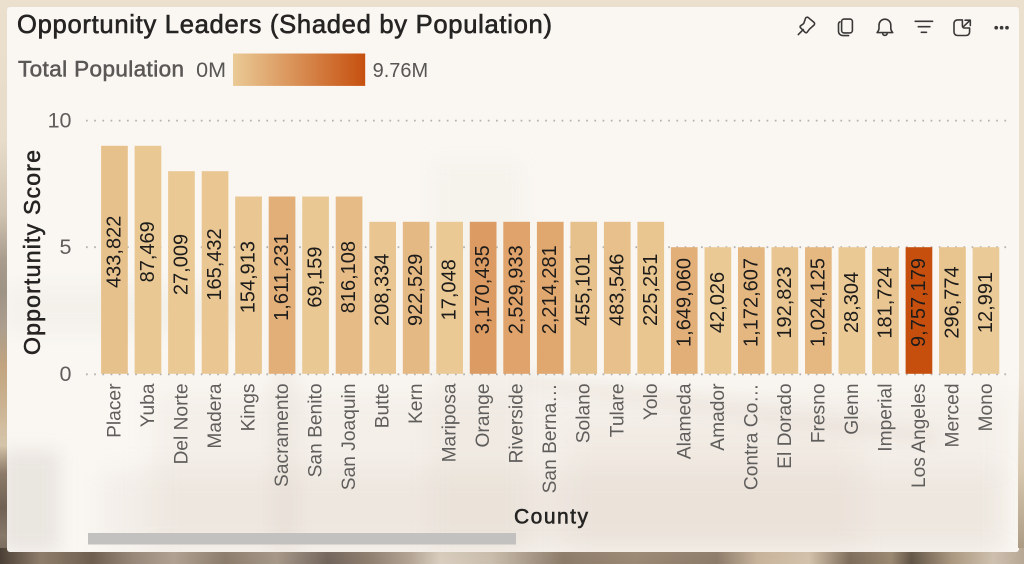  I want to click on svg-text: Imperial, so click(885, 418).